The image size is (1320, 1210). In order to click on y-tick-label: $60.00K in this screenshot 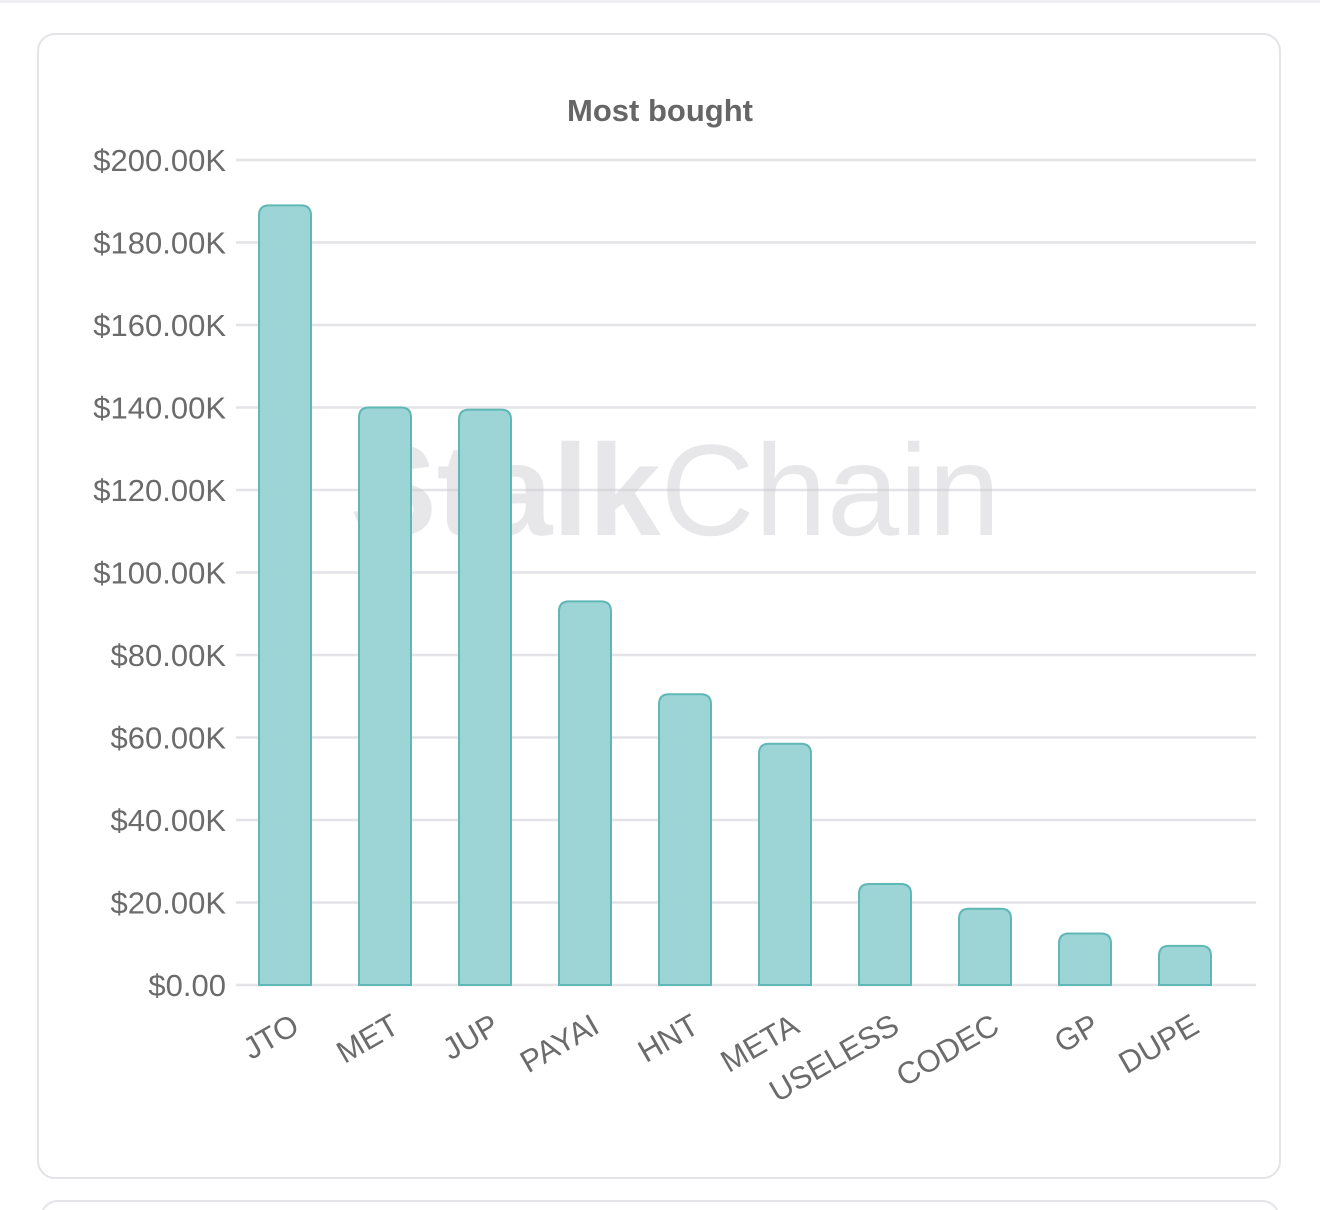, I will do `click(169, 738)`.